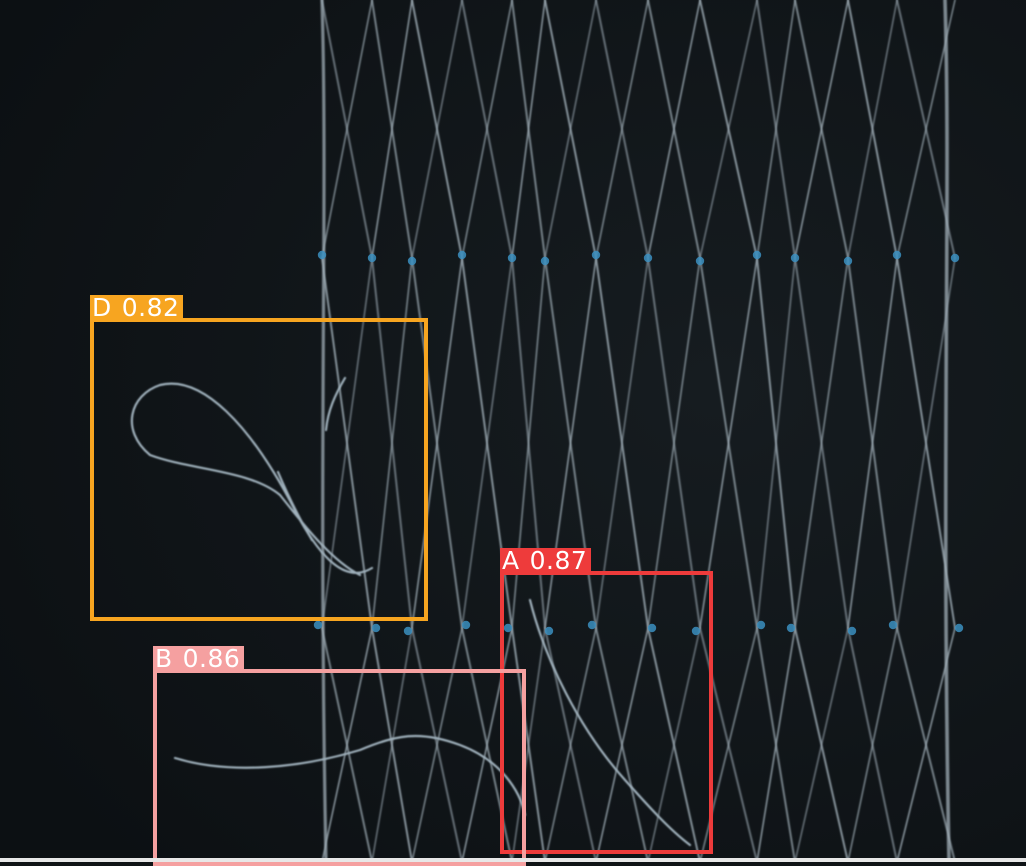 This screenshot has height=866, width=1026. What do you see at coordinates (513, 860) in the screenshot?
I see `bottom-edge` at bounding box center [513, 860].